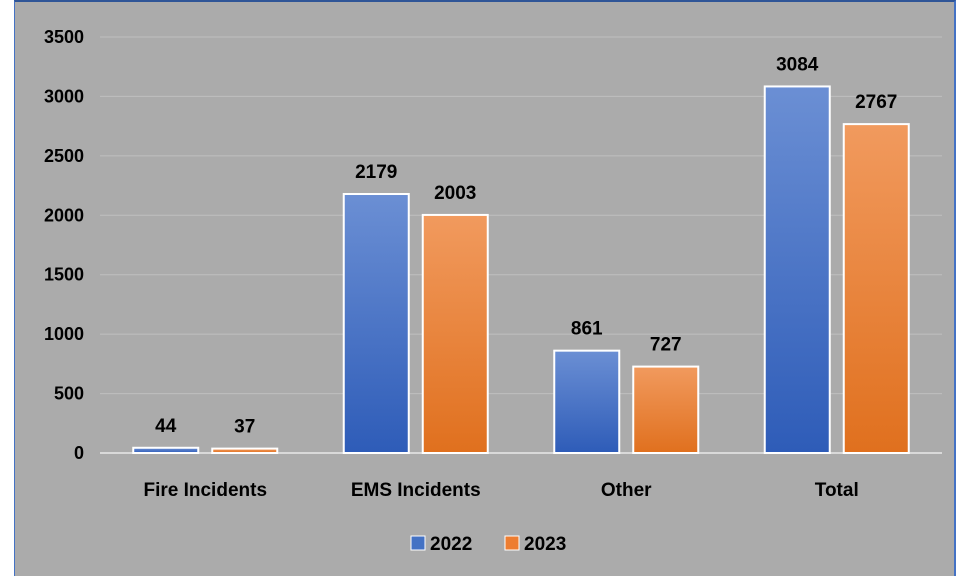 The height and width of the screenshot is (578, 960). I want to click on y-tick-label: 2500, so click(64, 156).